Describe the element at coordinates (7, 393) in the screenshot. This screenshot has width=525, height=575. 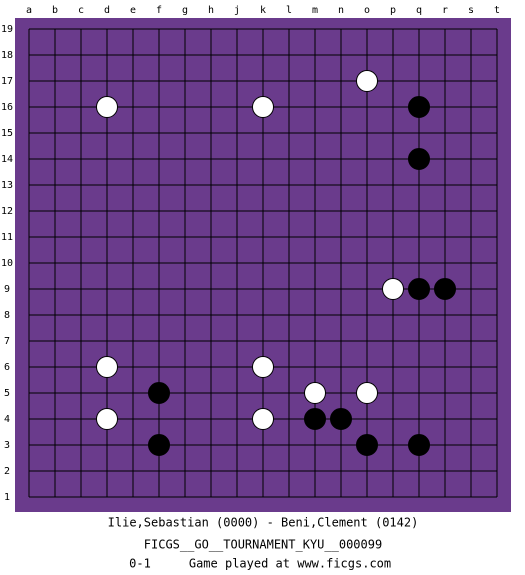
I see `row-label: 5` at that location.